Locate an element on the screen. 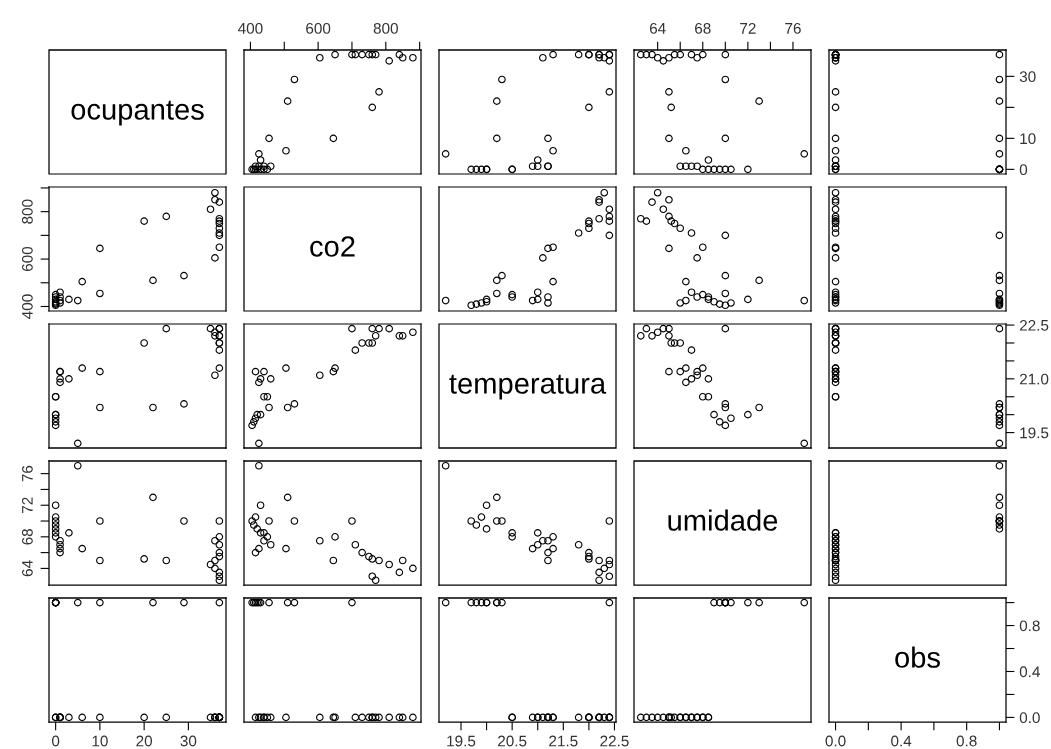 This screenshot has height=749, width=1051. y-tick-label: 400 is located at coordinates (27, 306).